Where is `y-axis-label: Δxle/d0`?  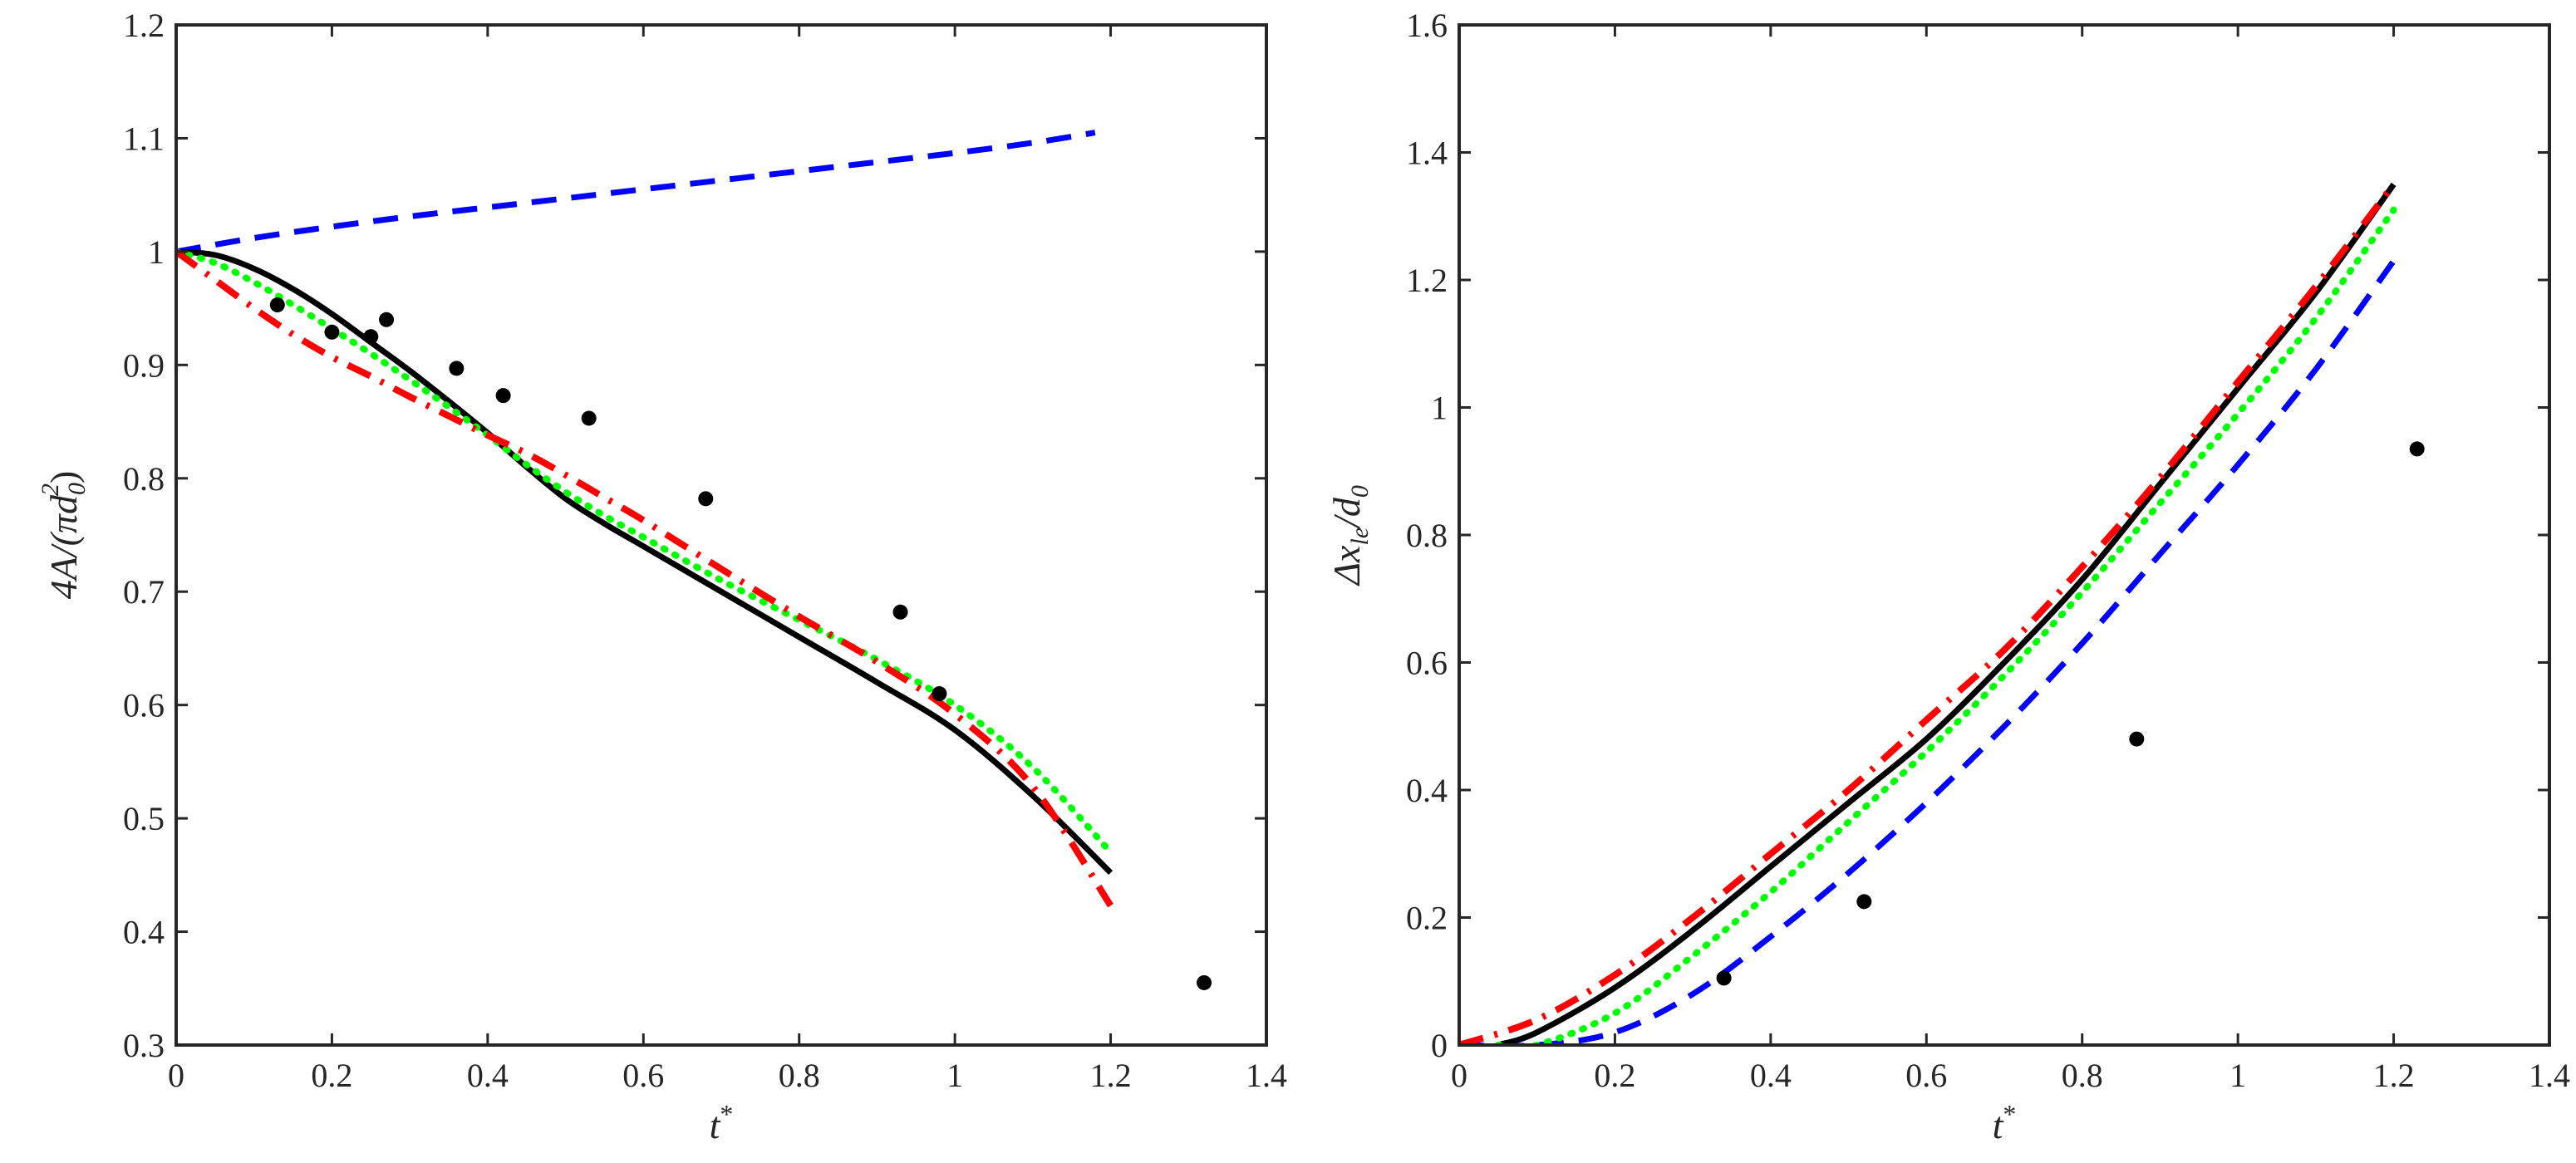
y-axis-label: Δxle/d0 is located at coordinates (1349, 535).